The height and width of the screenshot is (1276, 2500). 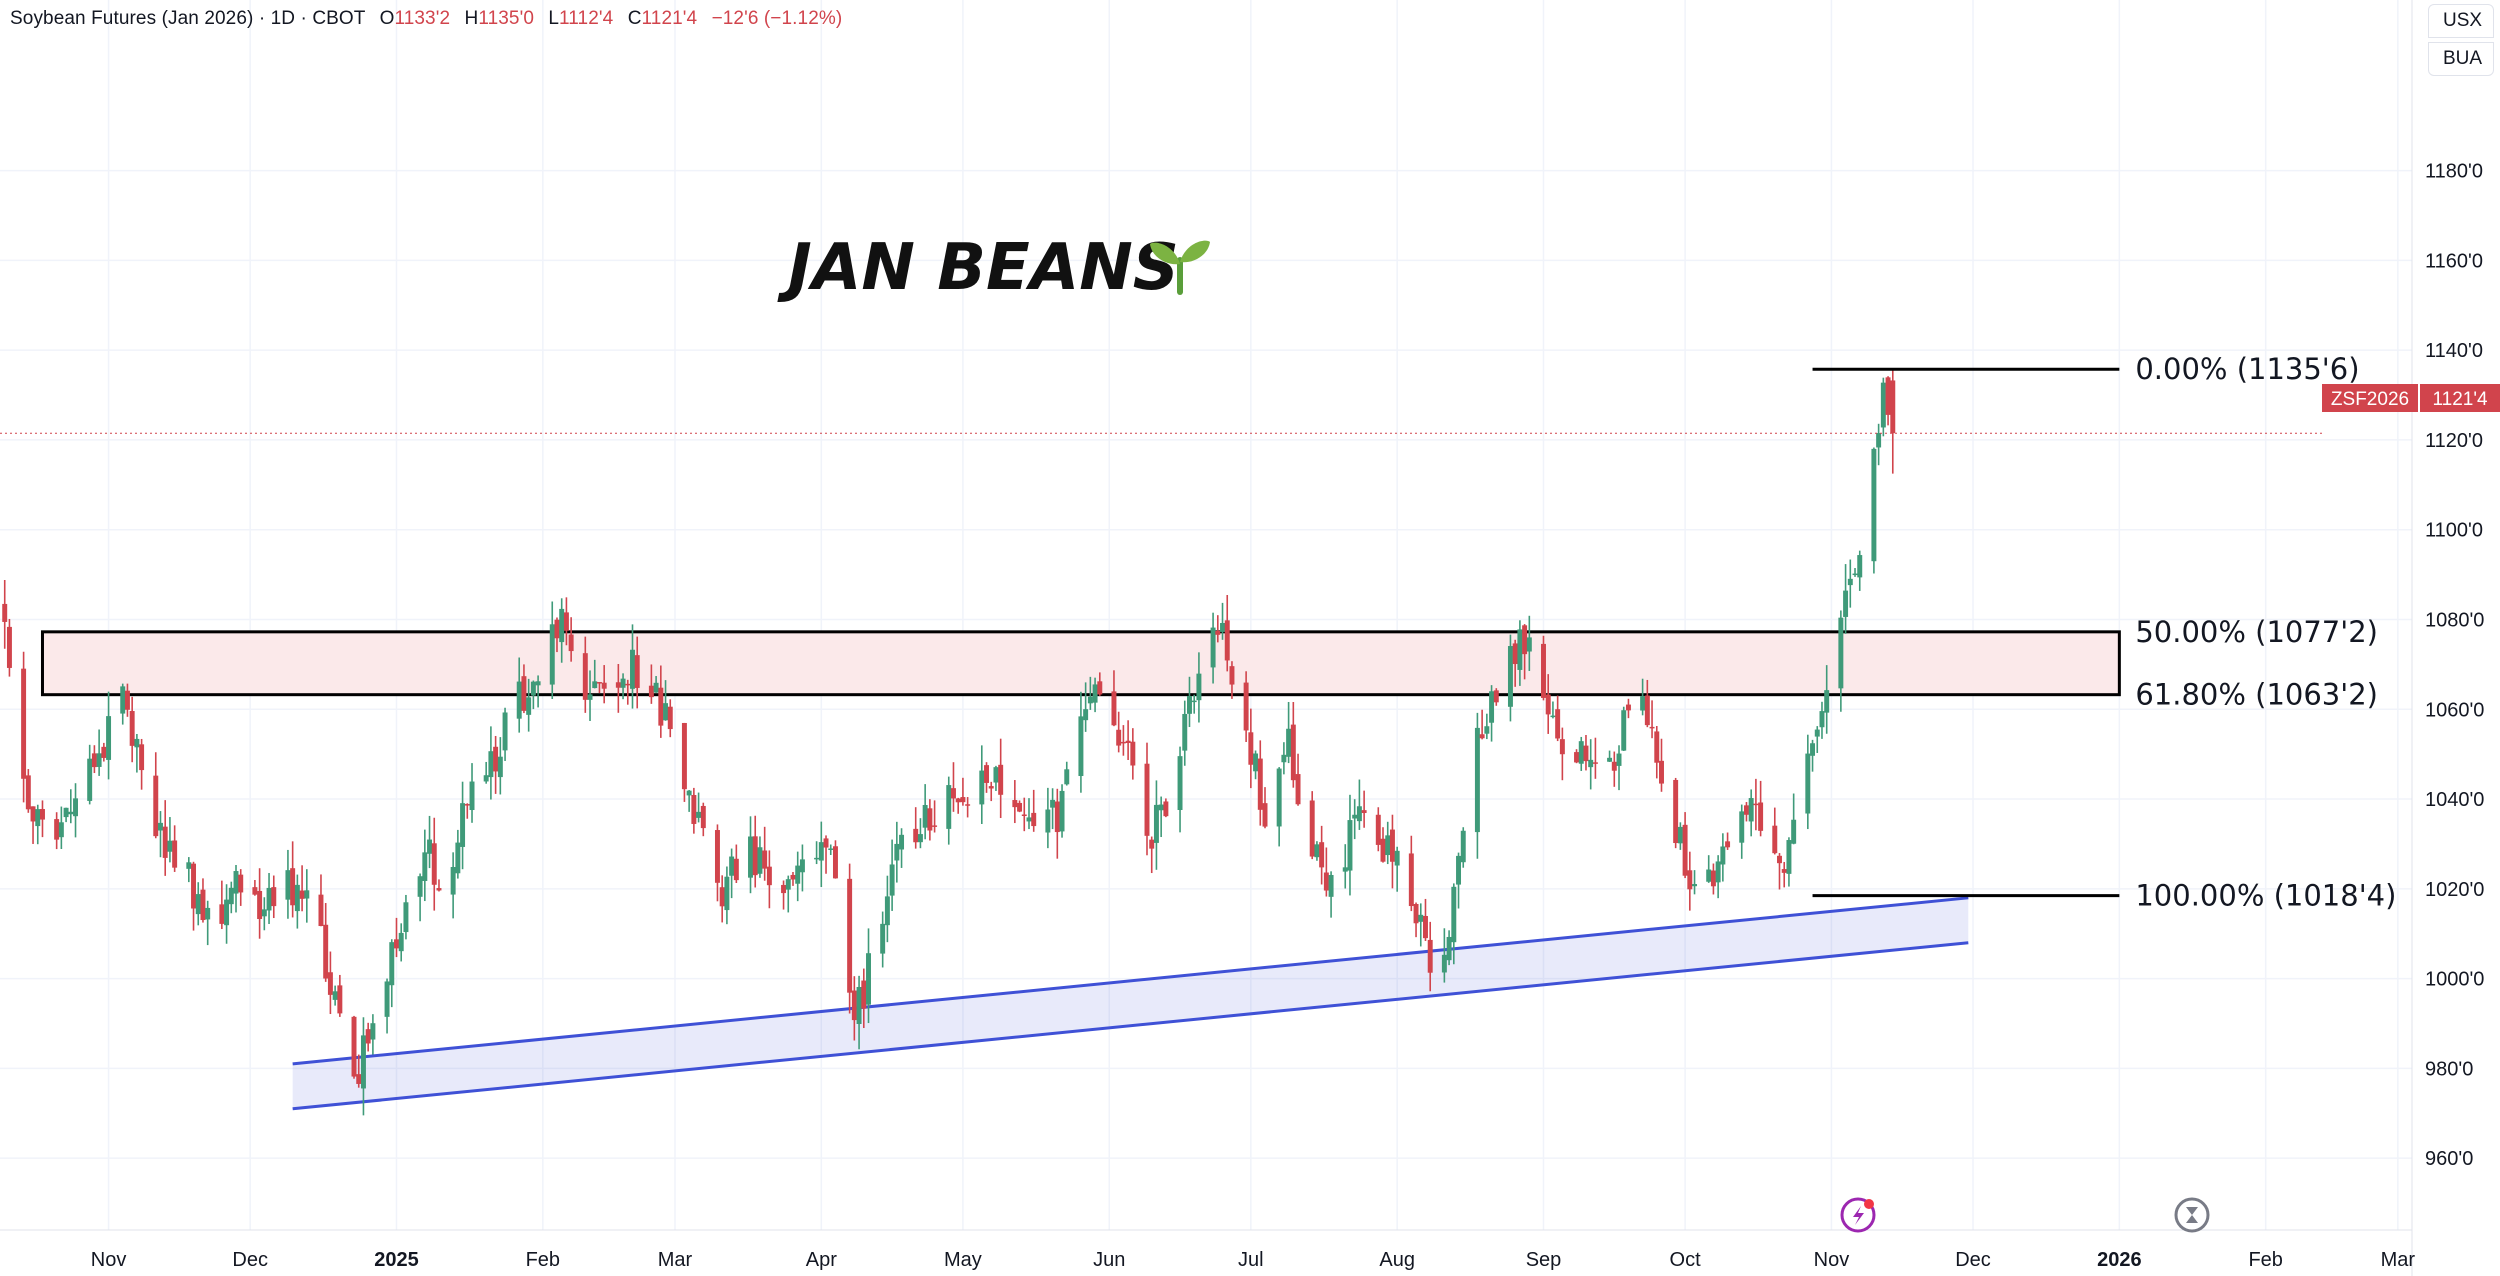 What do you see at coordinates (2192, 1215) in the screenshot?
I see `hourglass-icon` at bounding box center [2192, 1215].